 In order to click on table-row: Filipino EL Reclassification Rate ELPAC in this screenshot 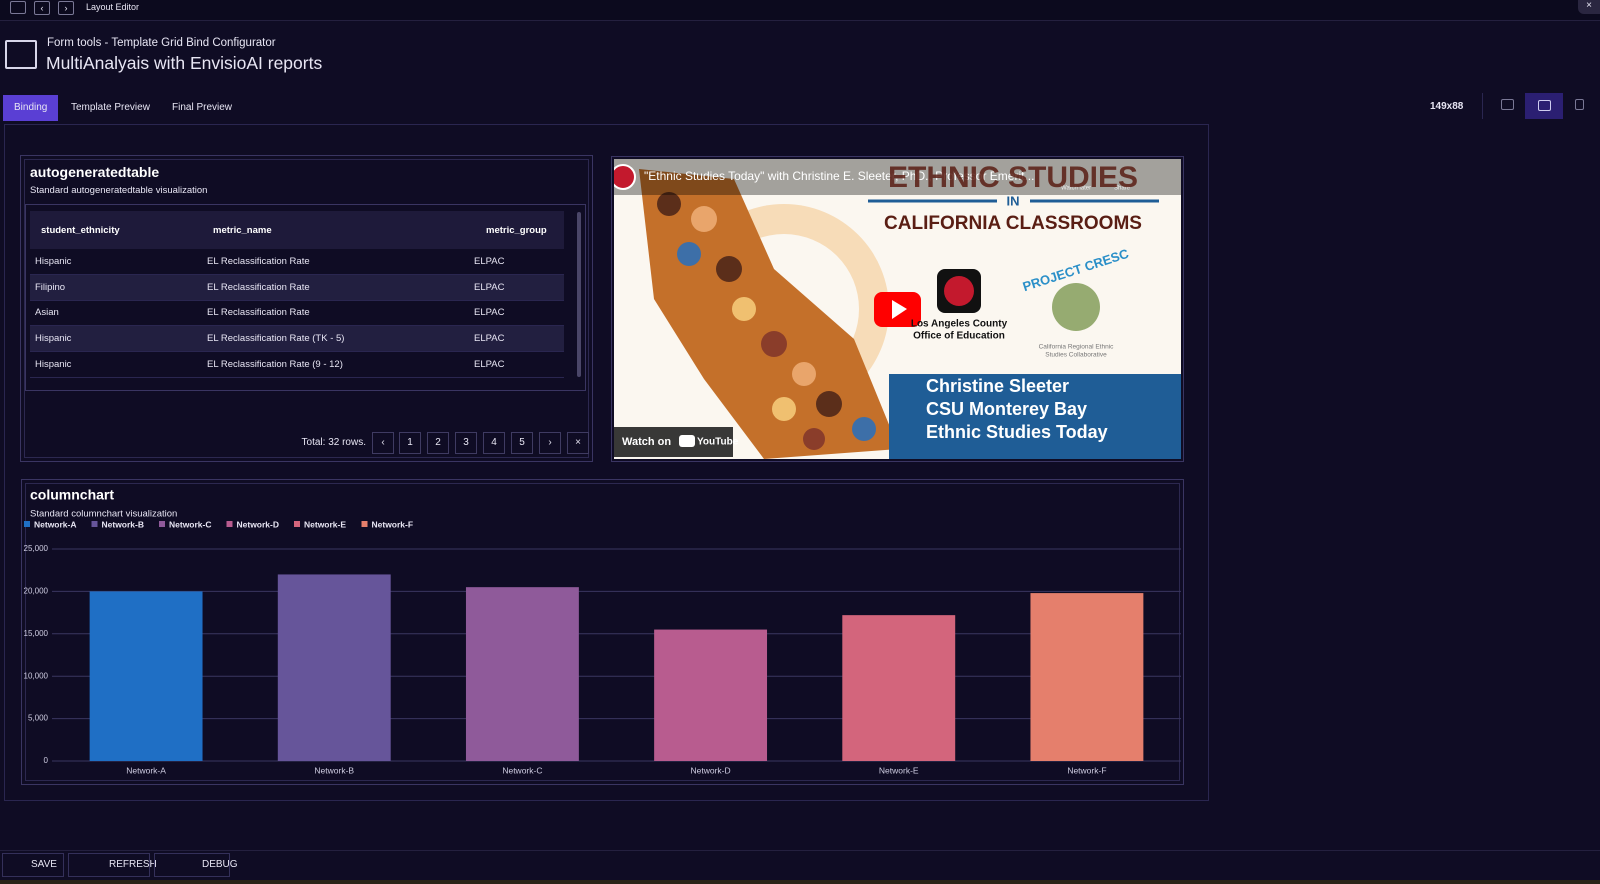, I will do `click(297, 287)`.